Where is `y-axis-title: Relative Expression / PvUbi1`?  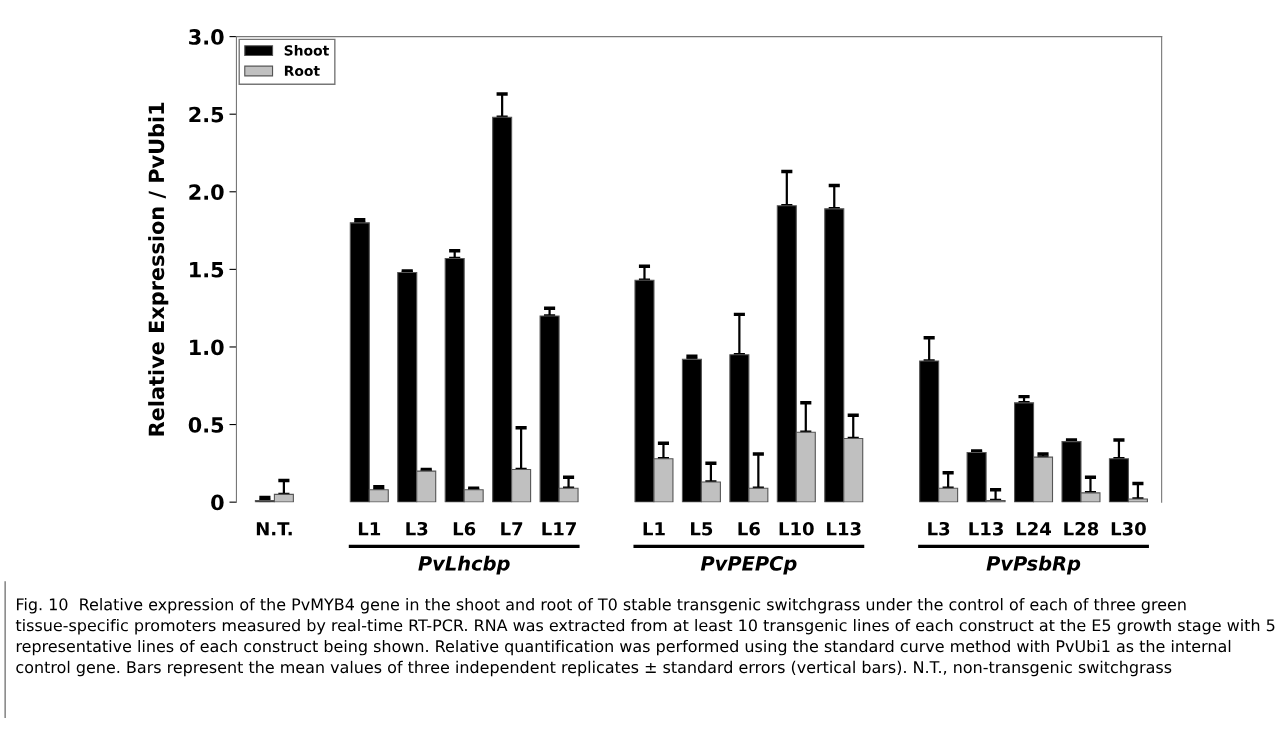 y-axis-title: Relative Expression / PvUbi1 is located at coordinates (158, 269).